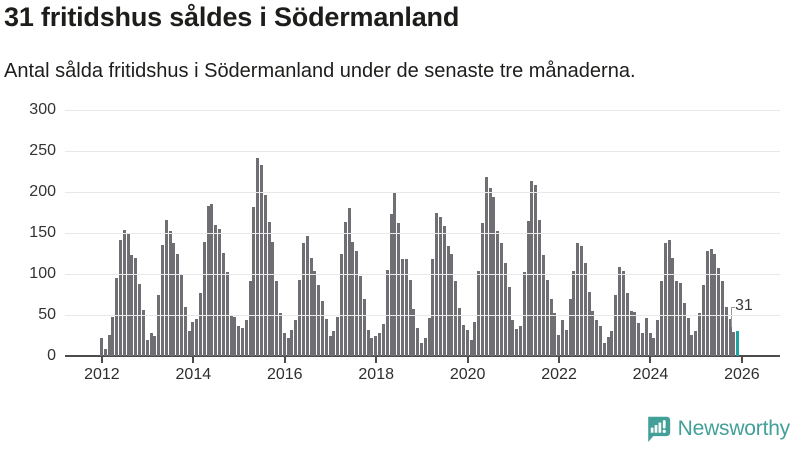 The height and width of the screenshot is (450, 800). I want to click on y-axis-tick-label: 50, so click(47, 314).